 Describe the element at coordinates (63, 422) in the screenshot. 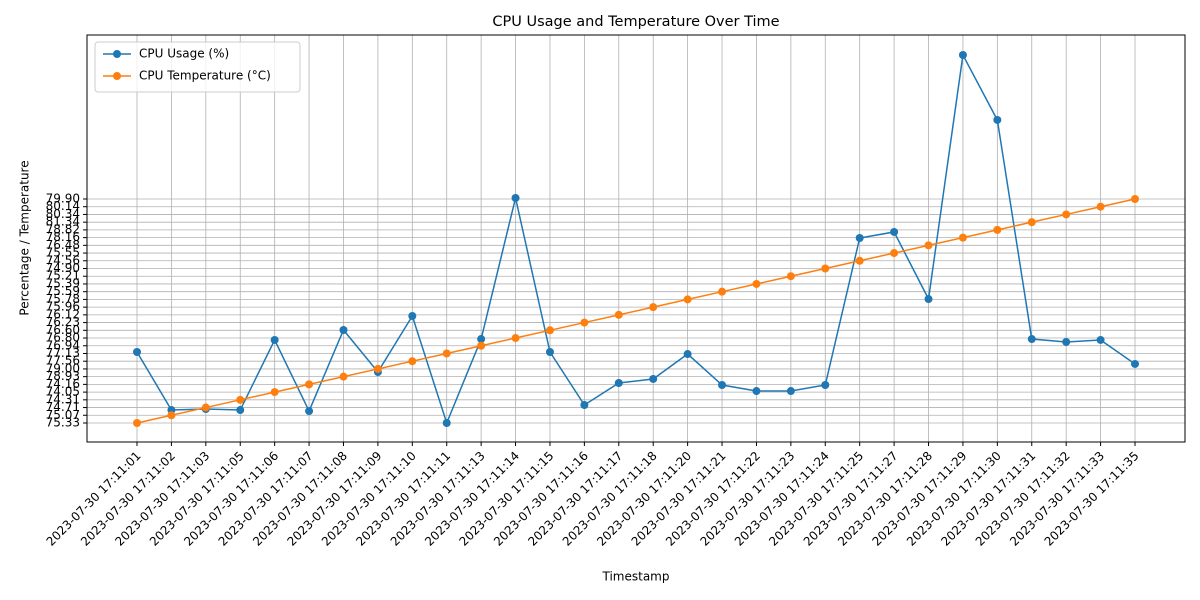

I see `y-tick-label: 75.33` at that location.